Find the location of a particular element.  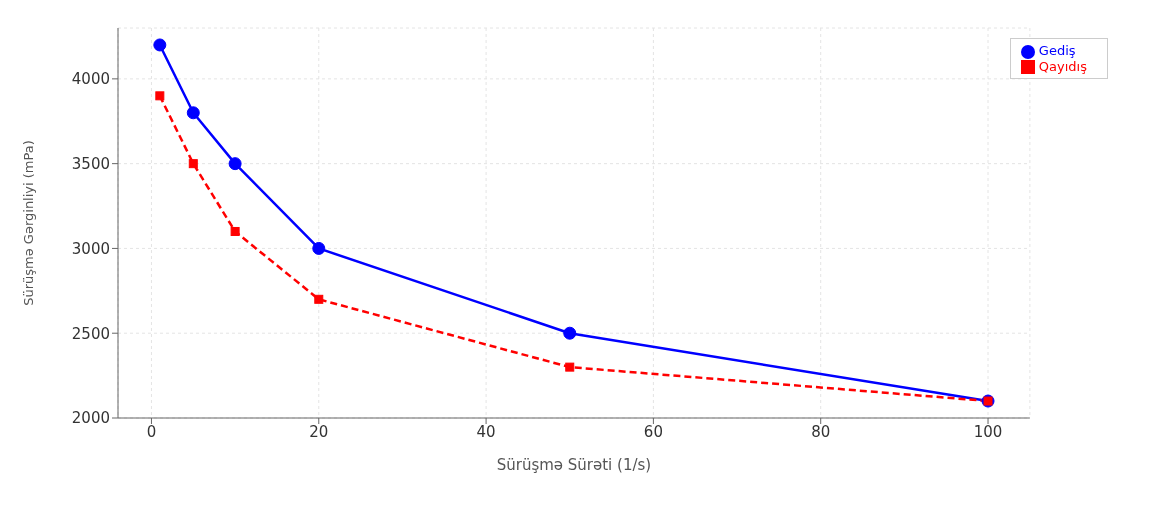

y-axis-title: Sürüşmə Gərginliyi (mPa) is located at coordinates (28, 223).